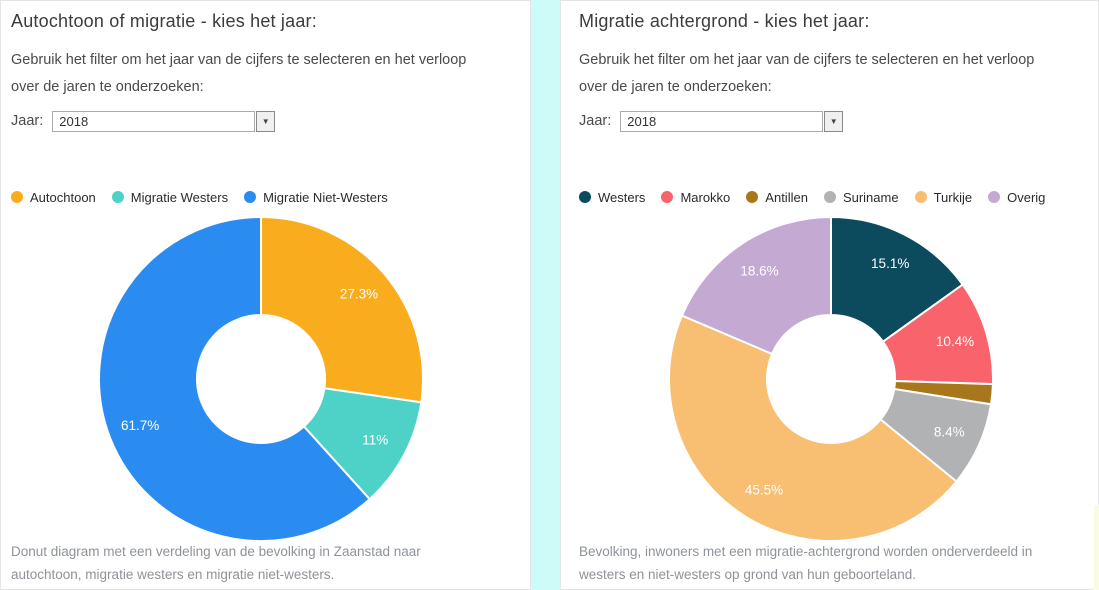 The width and height of the screenshot is (1099, 590). I want to click on legend-item-marokko: Marokko, so click(695, 197).